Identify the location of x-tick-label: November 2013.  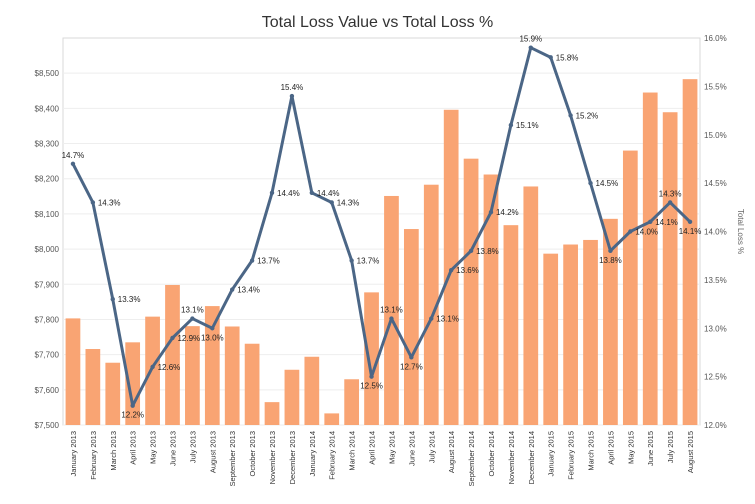
(272, 457).